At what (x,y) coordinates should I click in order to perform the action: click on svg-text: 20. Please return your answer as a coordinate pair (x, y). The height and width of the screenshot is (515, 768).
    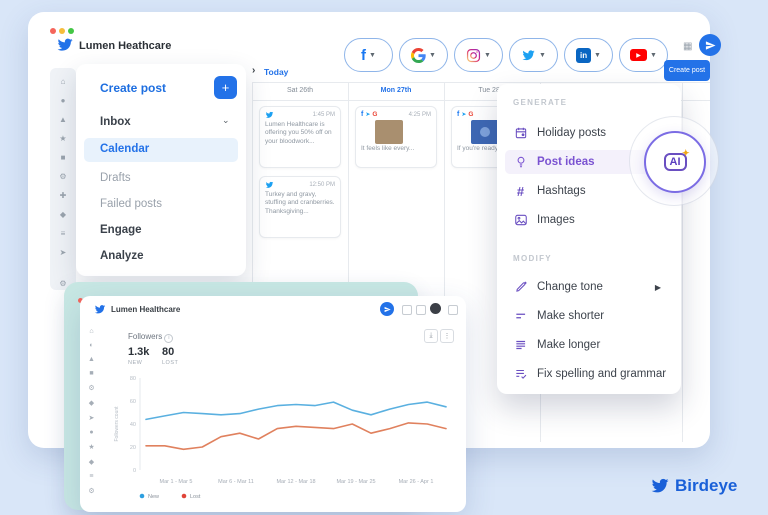
    Looking at the image, I should click on (133, 448).